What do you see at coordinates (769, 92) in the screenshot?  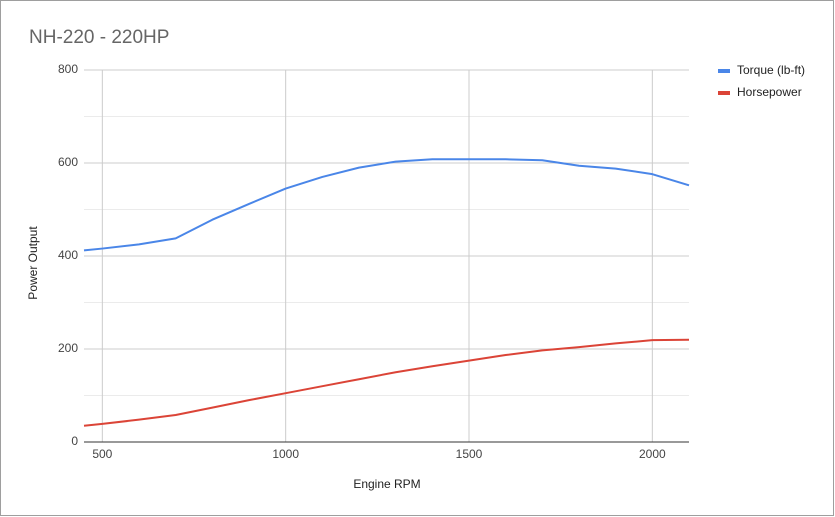 I see `legend-label: Horsepower` at bounding box center [769, 92].